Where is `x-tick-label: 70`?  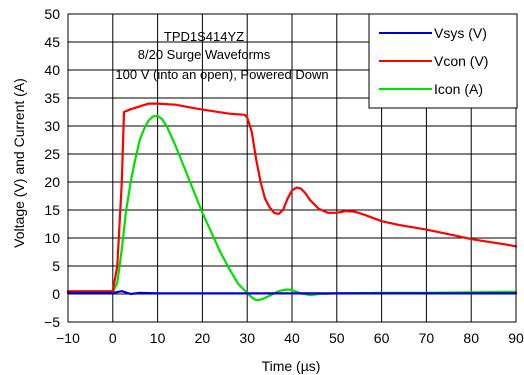 x-tick-label: 70 is located at coordinates (427, 338).